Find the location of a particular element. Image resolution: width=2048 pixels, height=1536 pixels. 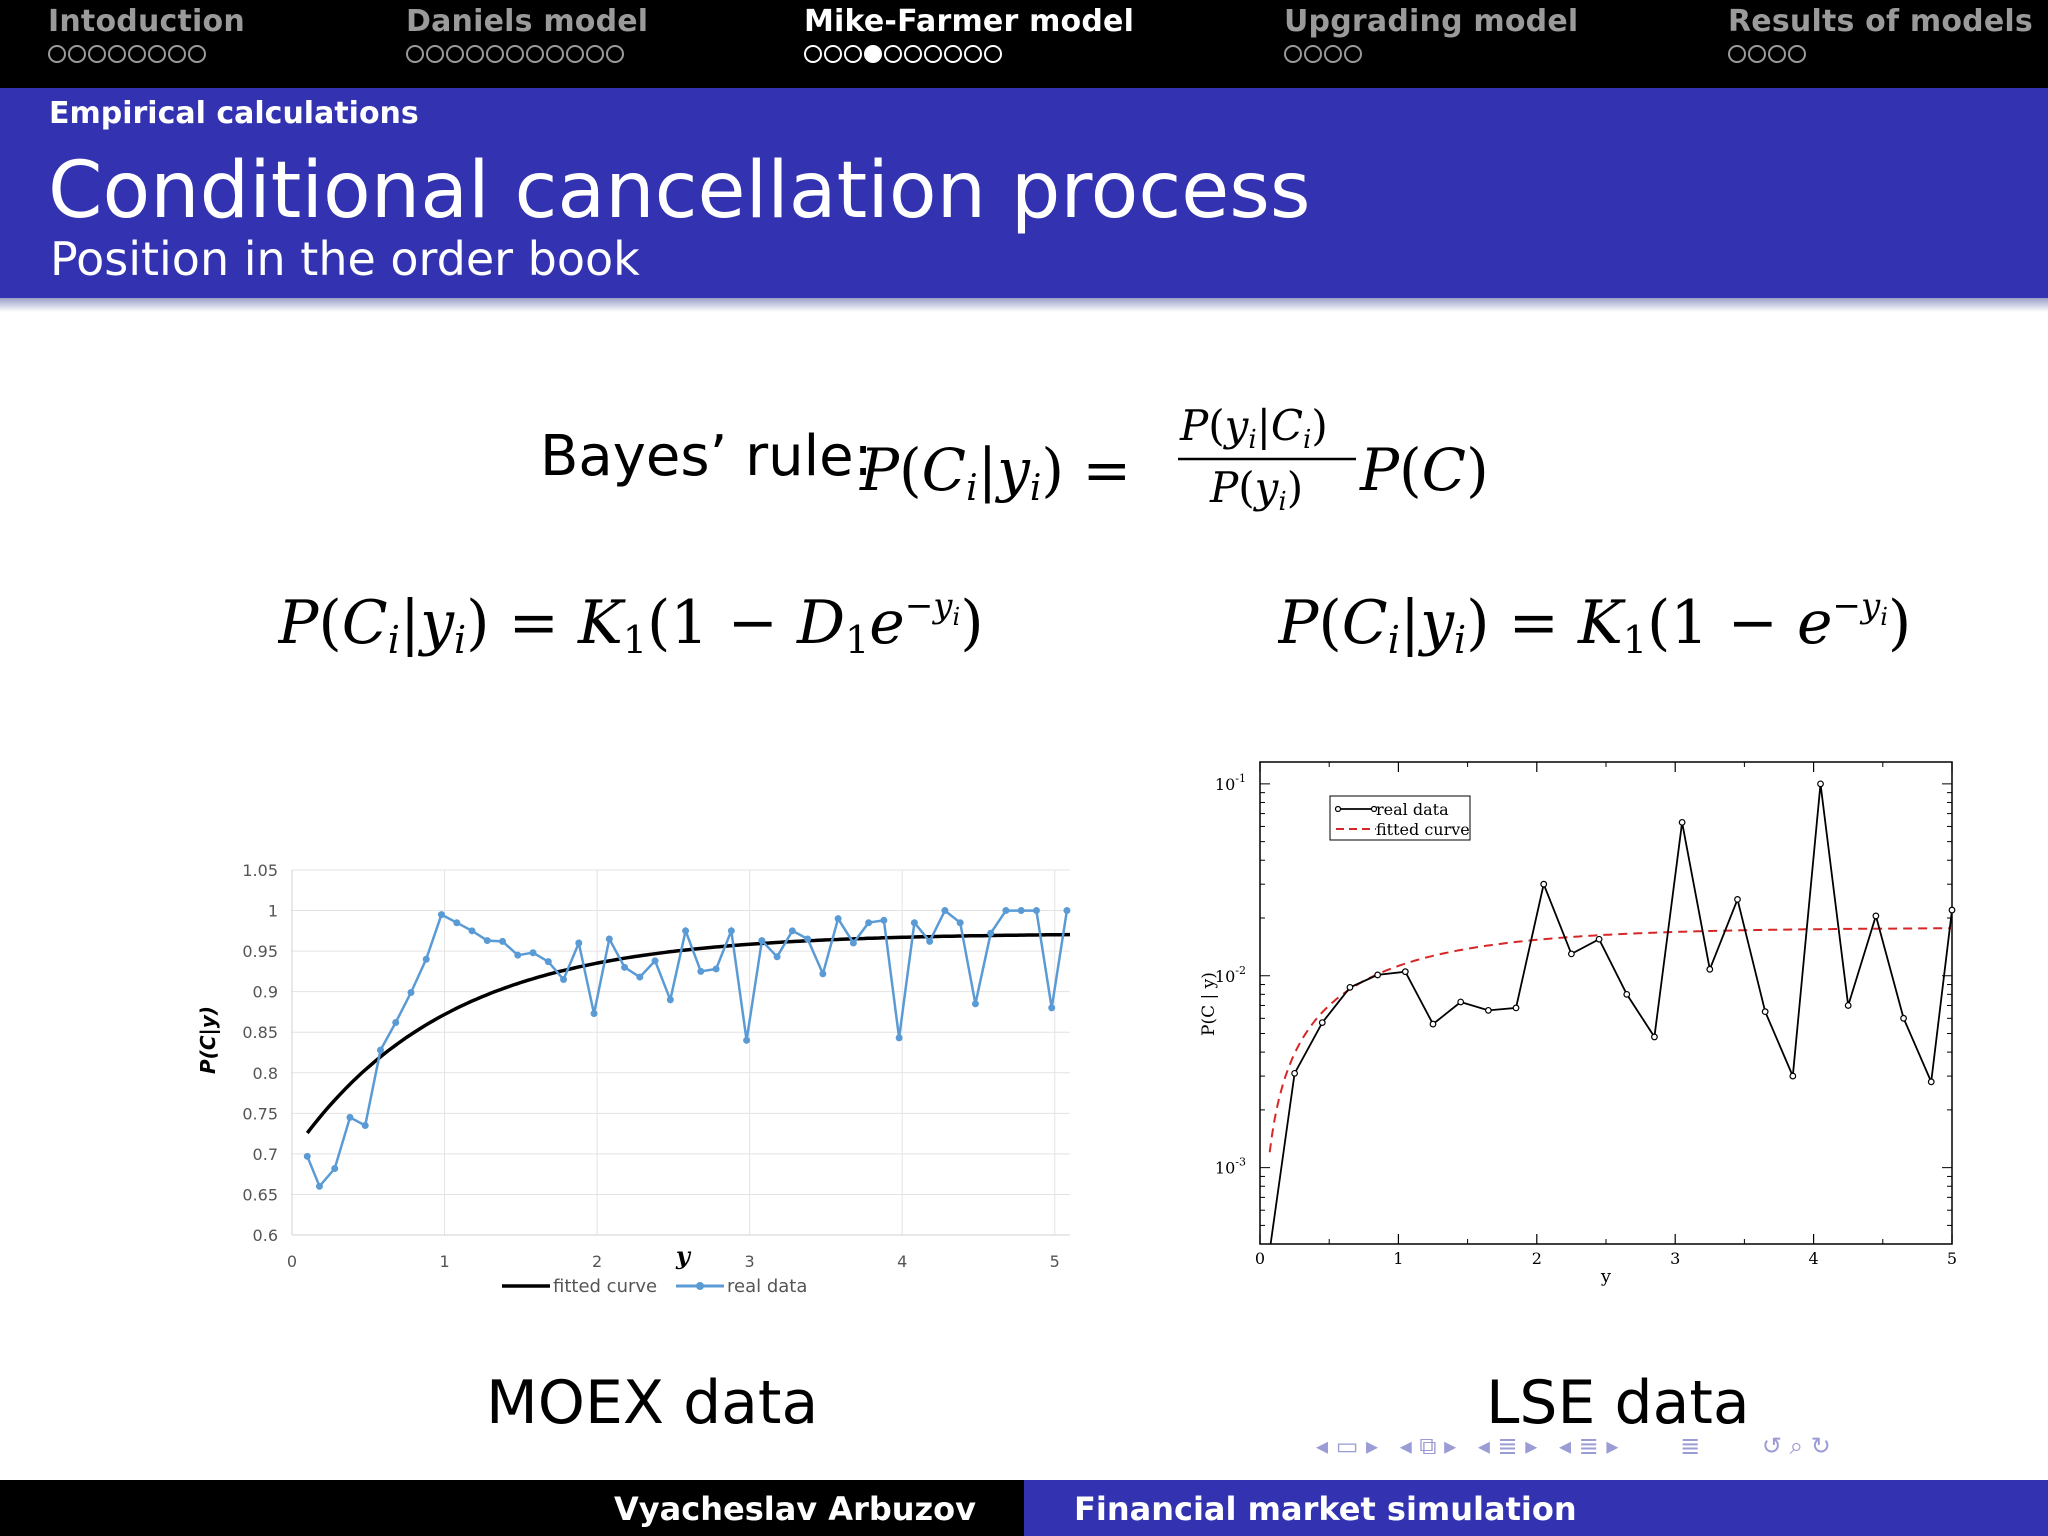

nav-frame-next-icon: ▸ is located at coordinates (1372, 1446).